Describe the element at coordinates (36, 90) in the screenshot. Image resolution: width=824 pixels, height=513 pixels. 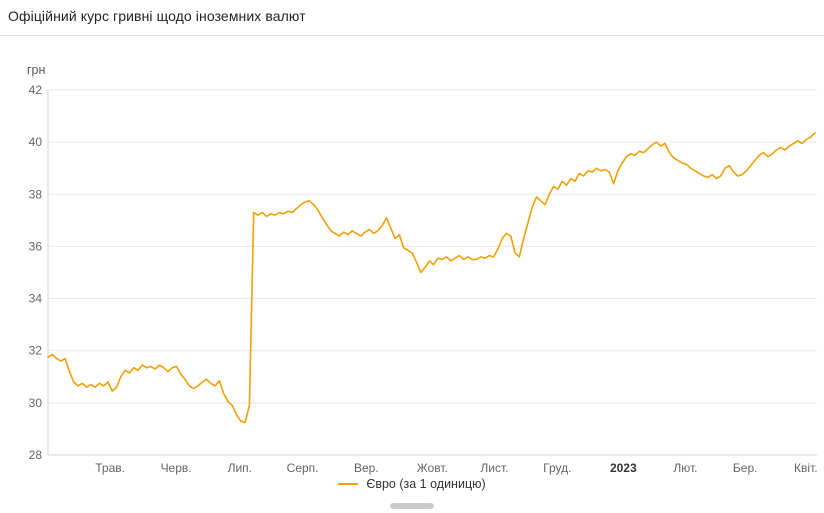
I see `y-tick-label: 42` at that location.